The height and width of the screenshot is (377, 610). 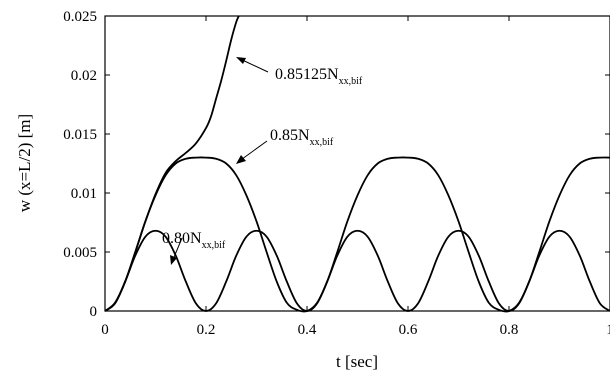 I want to click on annotation-085125-label: 0.85125N, so click(x=307, y=74).